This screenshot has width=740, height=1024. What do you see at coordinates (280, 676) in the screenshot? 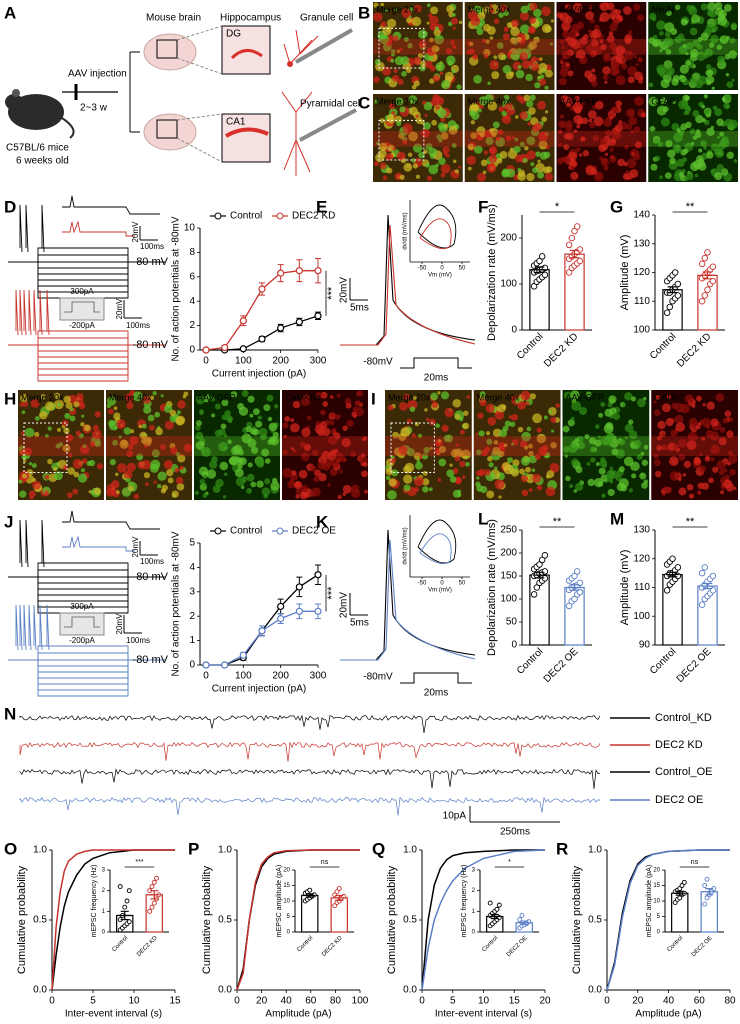
I see `x-tick-label: 200` at bounding box center [280, 676].